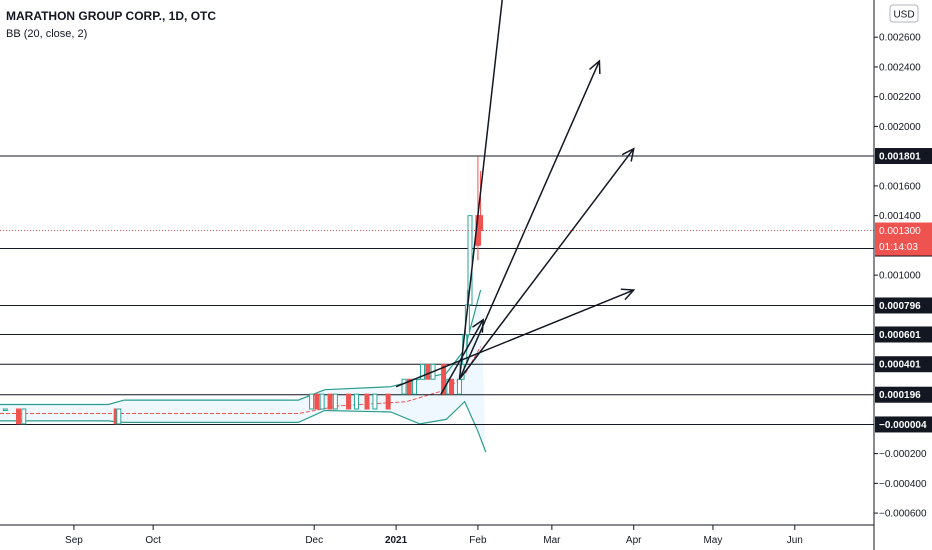 This screenshot has width=932, height=550. What do you see at coordinates (900, 306) in the screenshot?
I see `level-label: 0.000796` at bounding box center [900, 306].